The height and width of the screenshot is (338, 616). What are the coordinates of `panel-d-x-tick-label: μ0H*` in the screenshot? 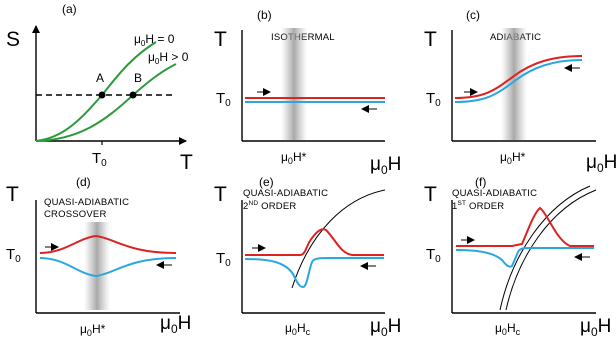 It's located at (93, 330).